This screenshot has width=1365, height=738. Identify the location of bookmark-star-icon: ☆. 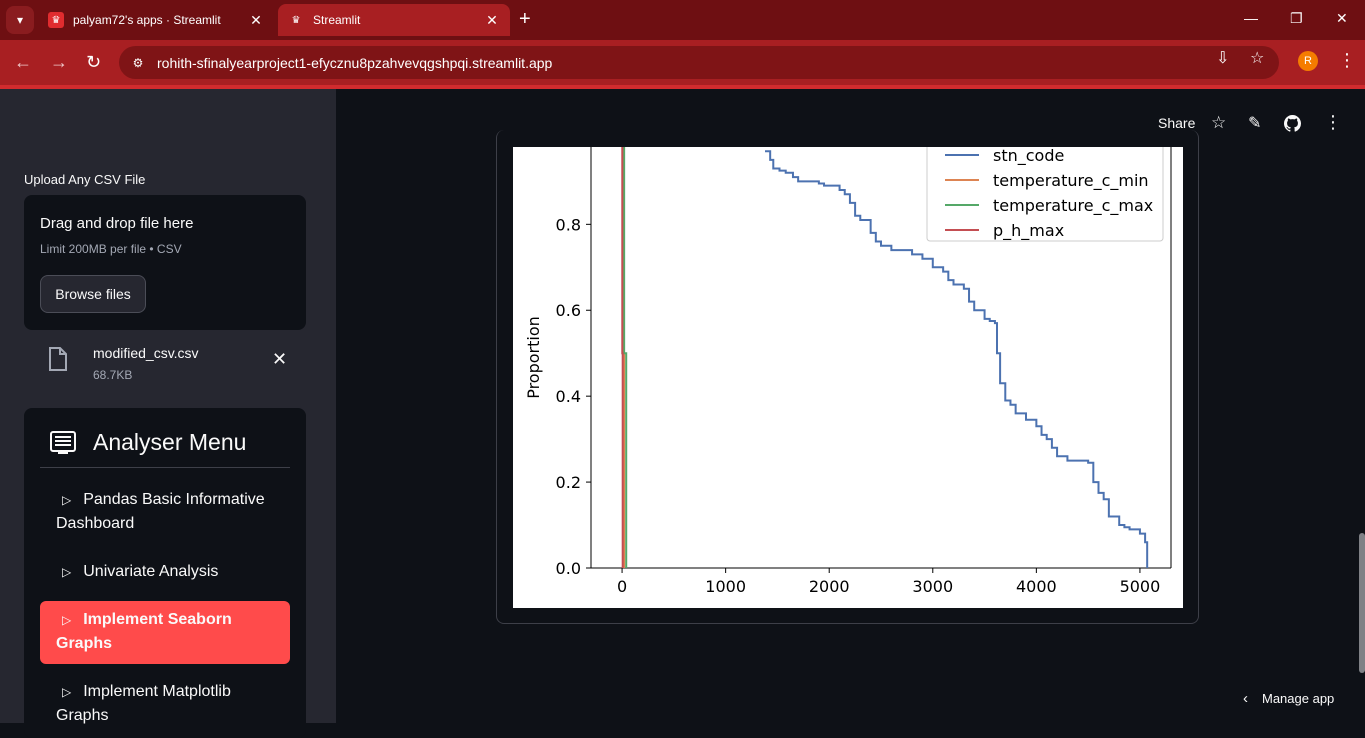
(1257, 58).